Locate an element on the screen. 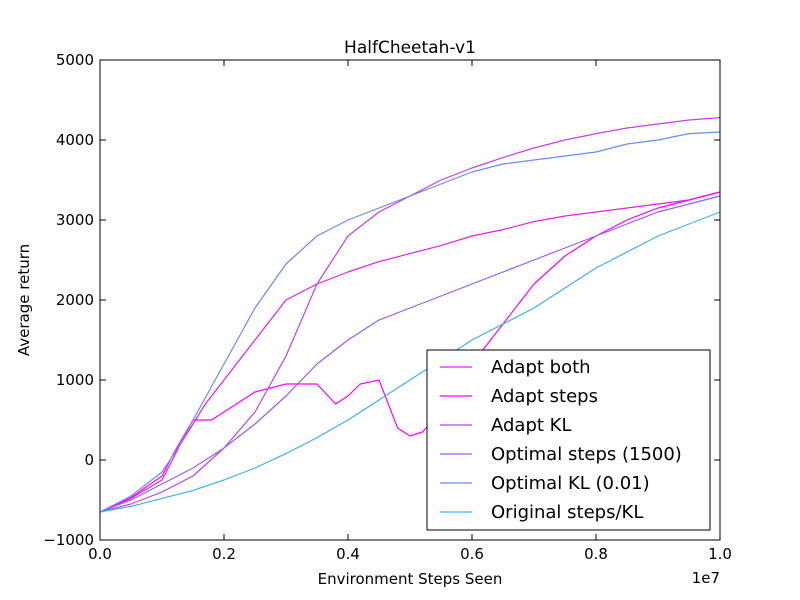 The image size is (800, 600). legend-entry-0: Adapt both is located at coordinates (541, 367).